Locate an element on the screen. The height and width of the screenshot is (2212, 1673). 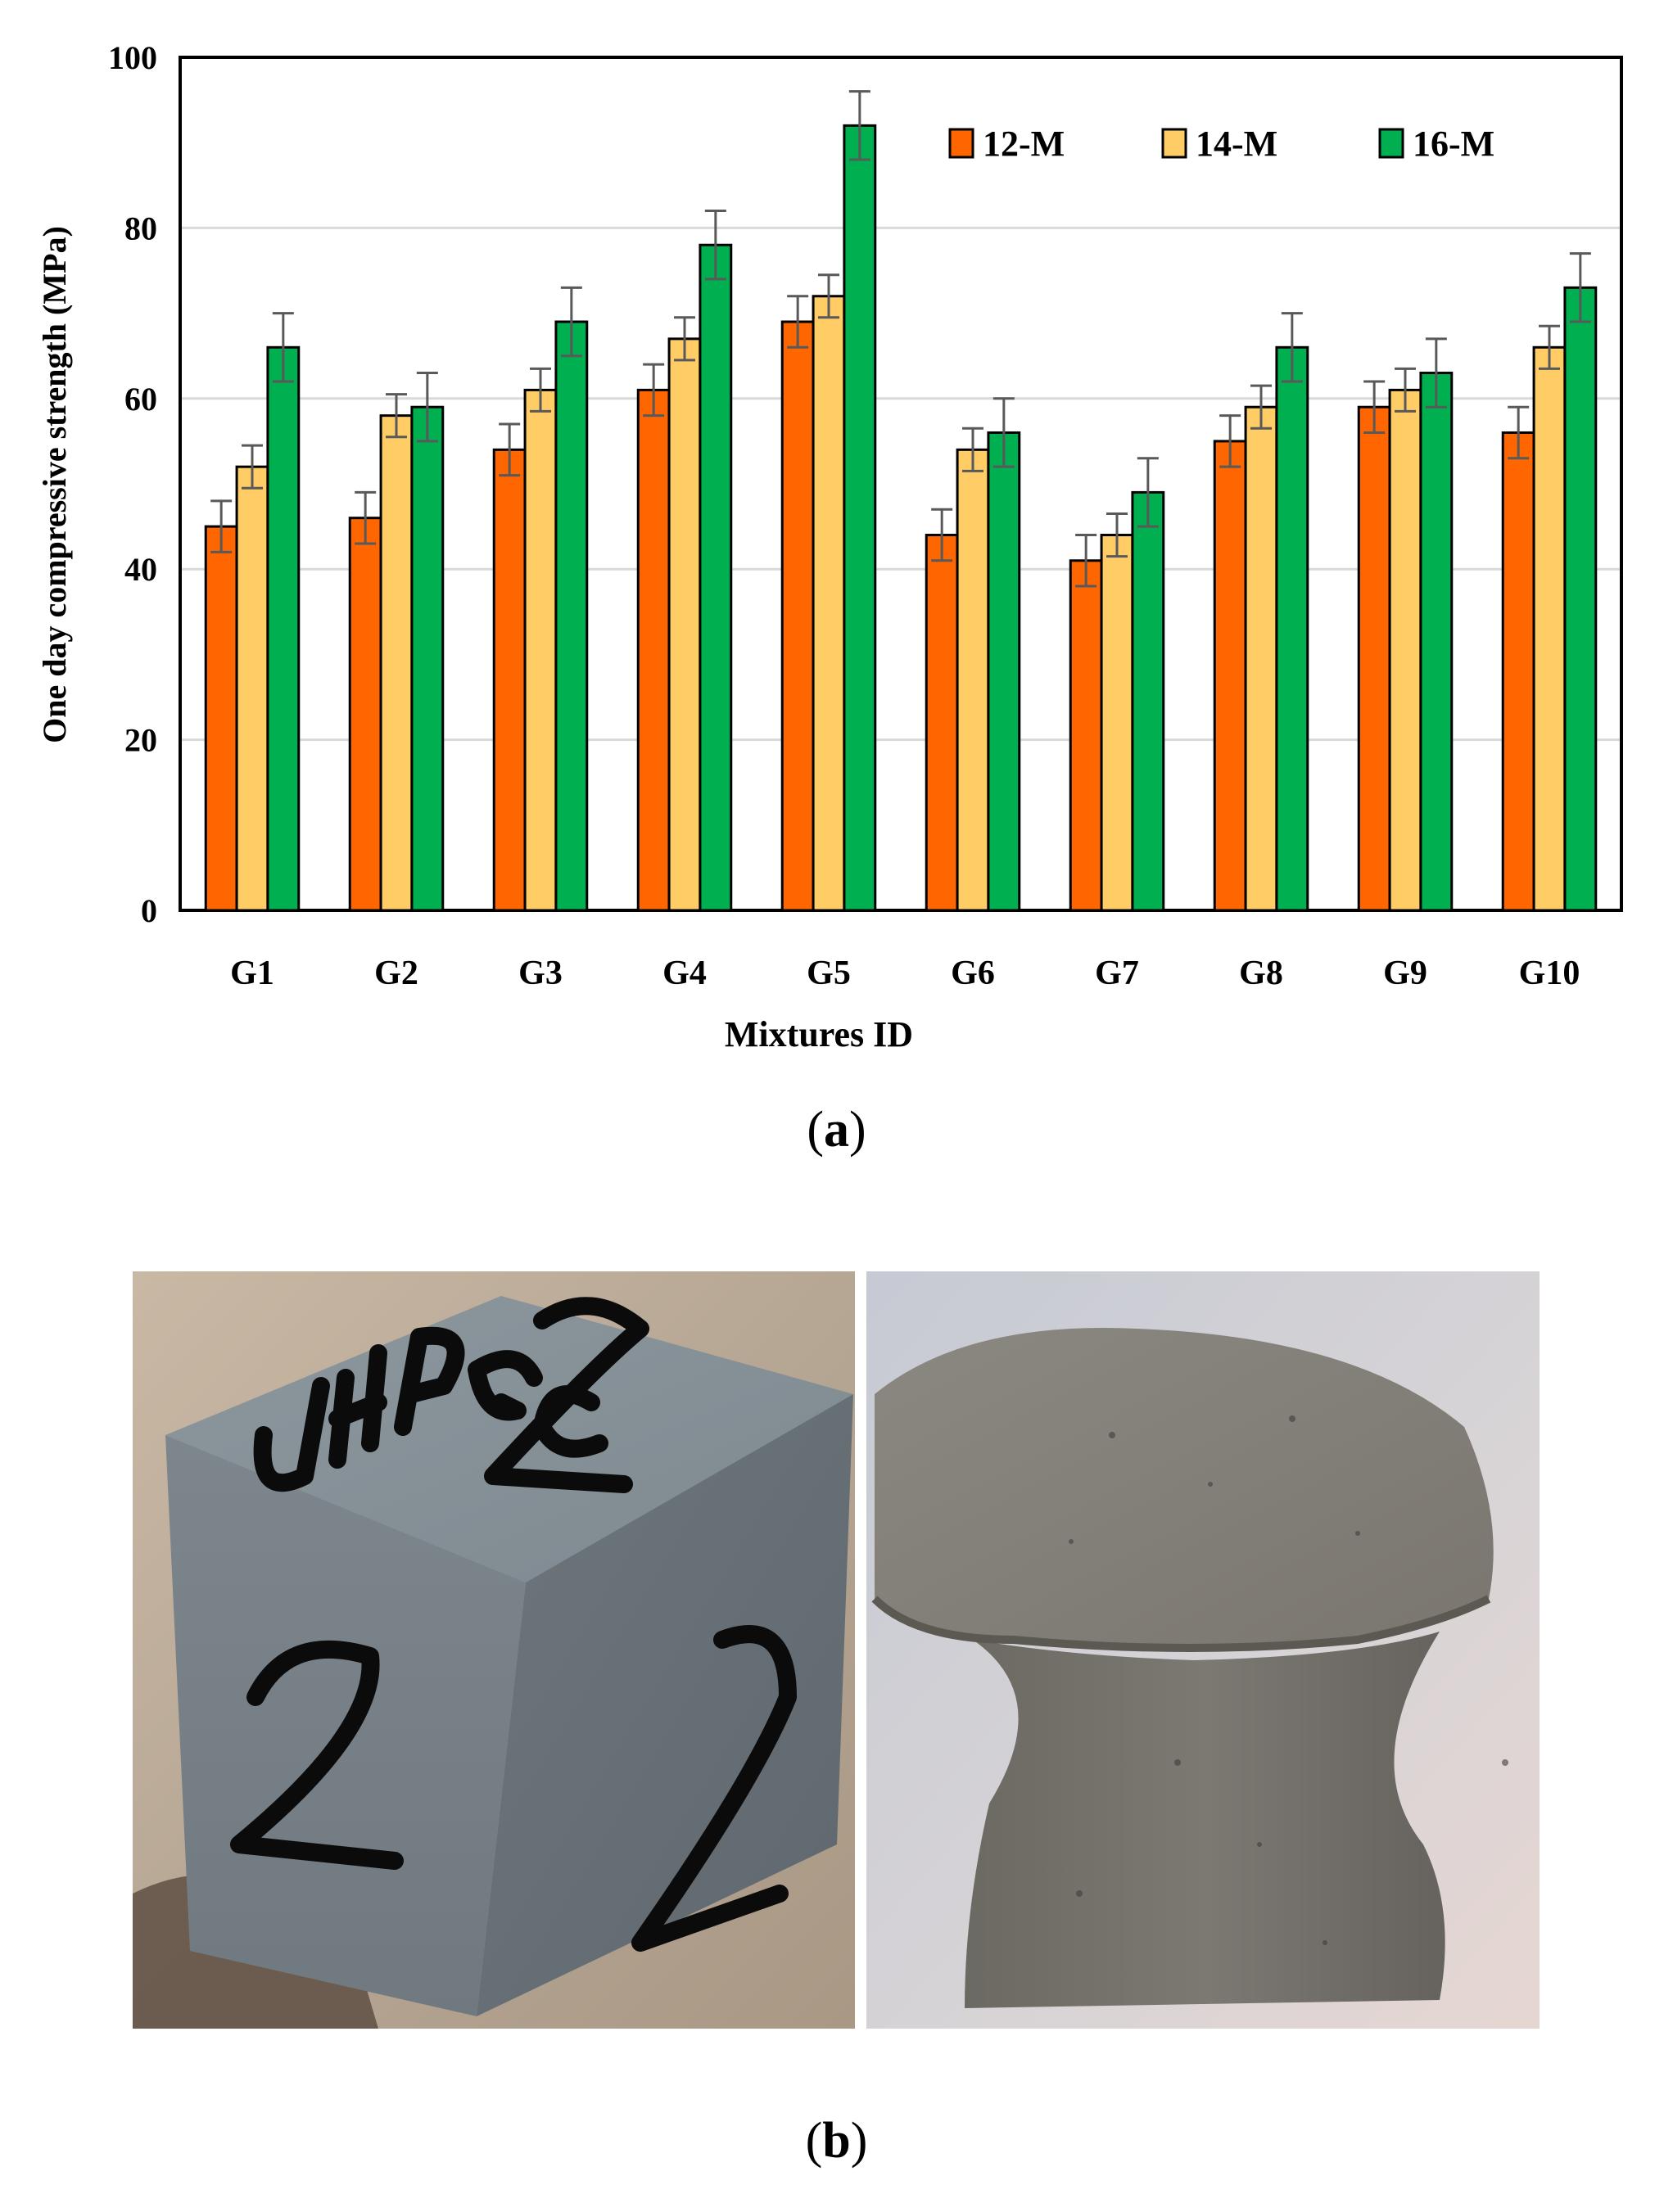
x-axis-ticks: G1 G2 G3 G4 G5 G6 G7 G8 G9 G10 is located at coordinates (905, 973).